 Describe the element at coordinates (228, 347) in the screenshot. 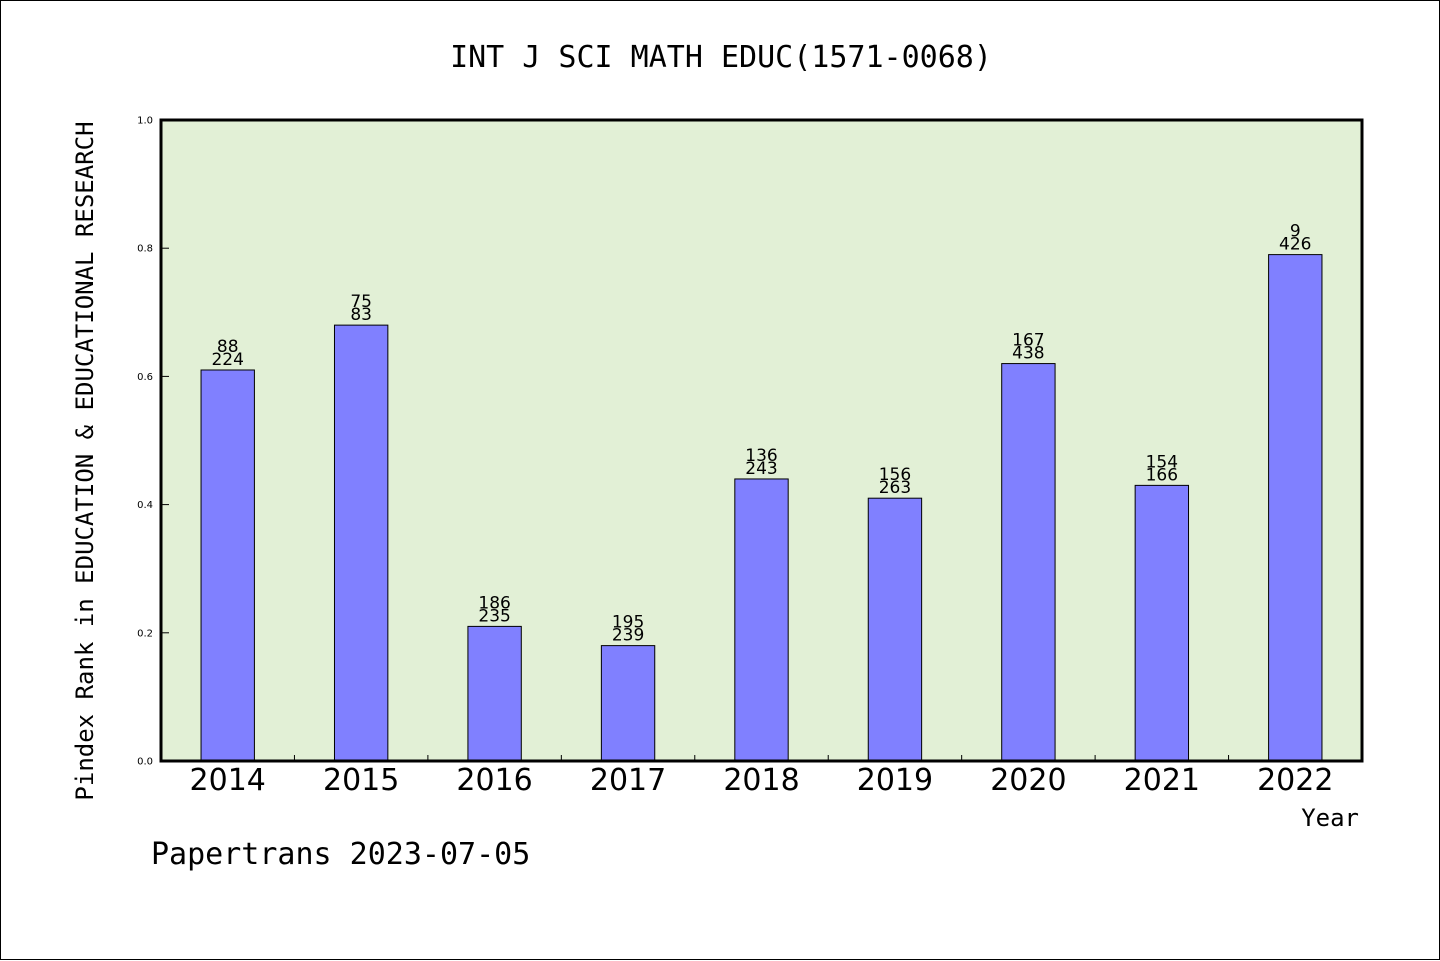

I see `bar-rank-label: 88` at that location.